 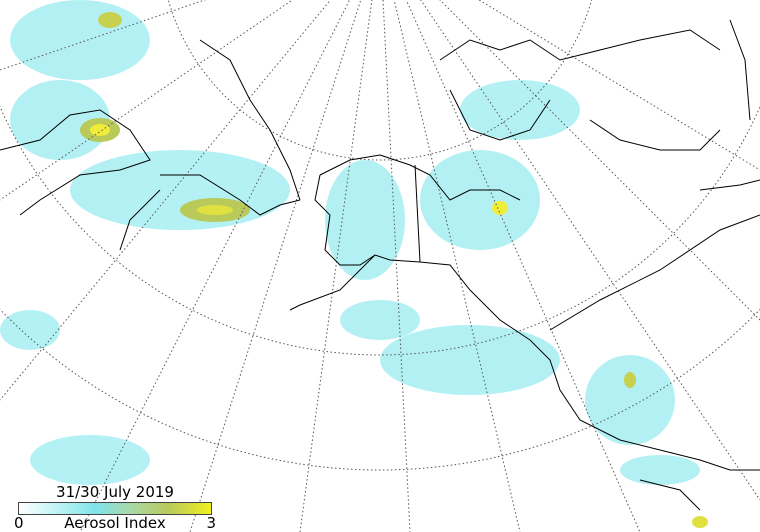 I want to click on colorbar-legend: 31/30 July 2019 0 Aerosol Index 3, so click(x=115, y=507).